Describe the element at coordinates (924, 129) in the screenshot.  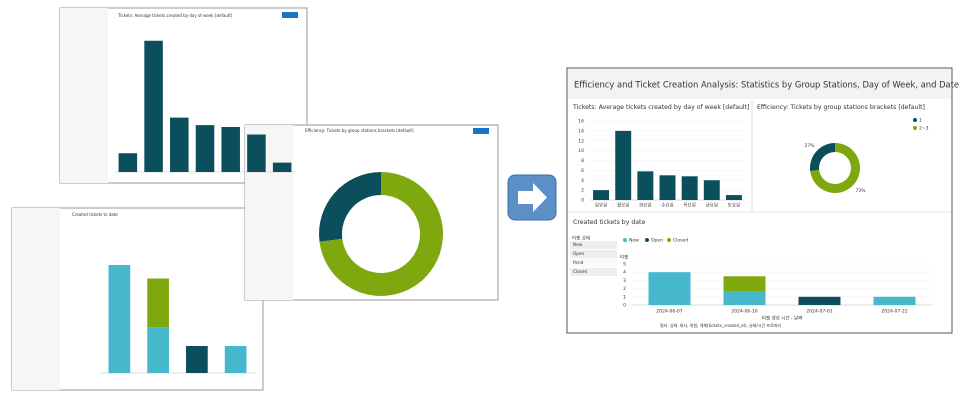
I see `legend-label: 2~3` at that location.